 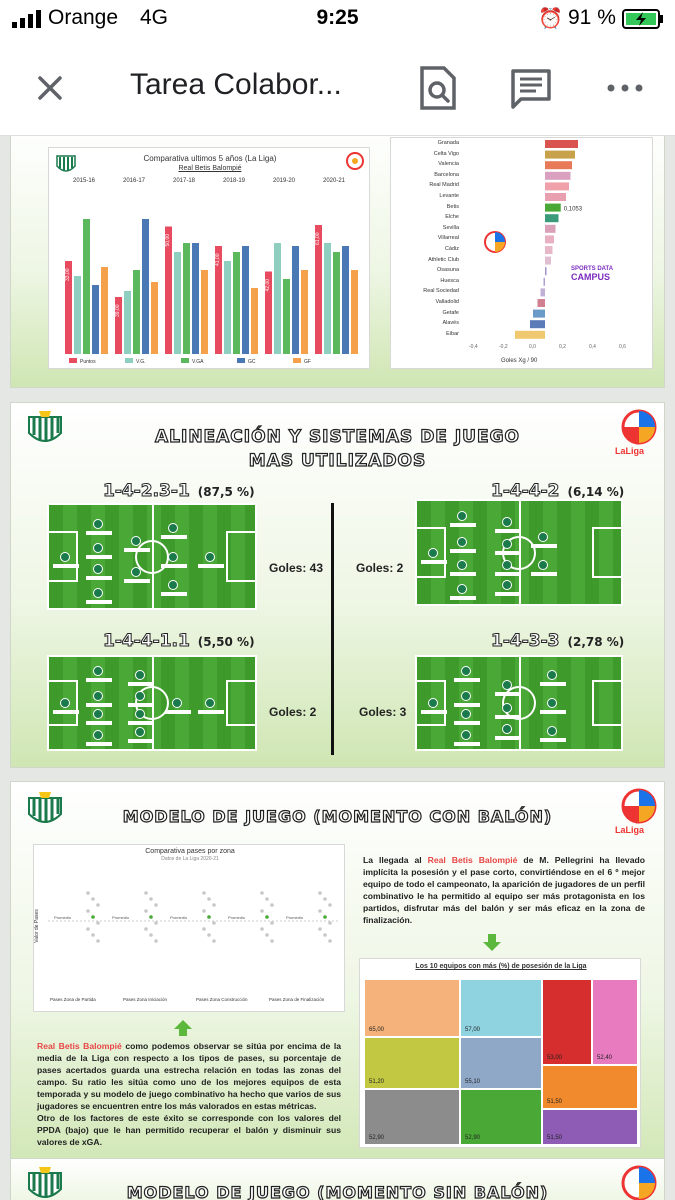 I want to click on team-label: Granada, so click(x=448, y=143).